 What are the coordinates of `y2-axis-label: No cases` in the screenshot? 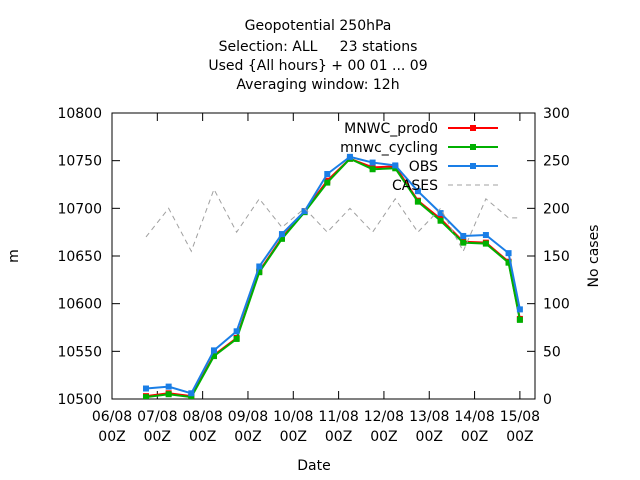 It's located at (594, 256).